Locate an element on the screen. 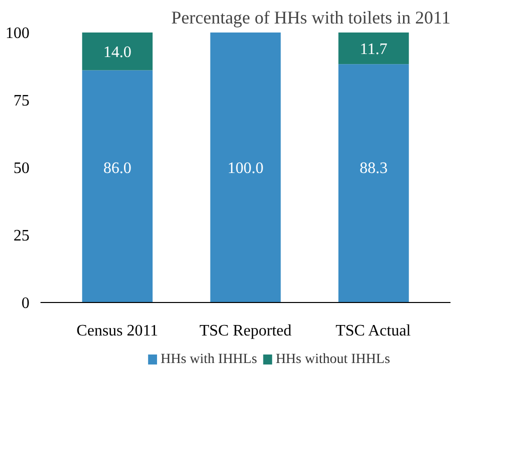 The height and width of the screenshot is (470, 527). legend-label: HHs with IHHLs is located at coordinates (209, 359).